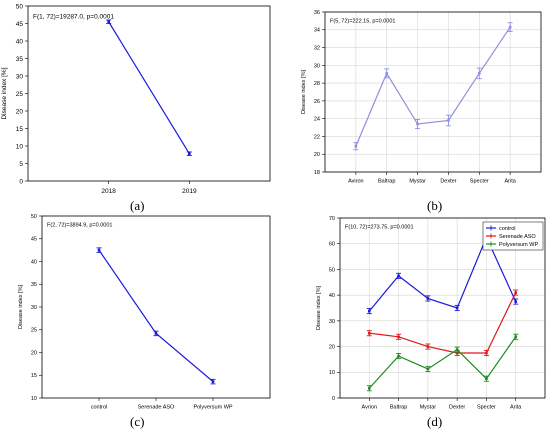 The width and height of the screenshot is (550, 432). Describe the element at coordinates (137, 421) in the screenshot. I see `panel-label-c: (c)` at that location.